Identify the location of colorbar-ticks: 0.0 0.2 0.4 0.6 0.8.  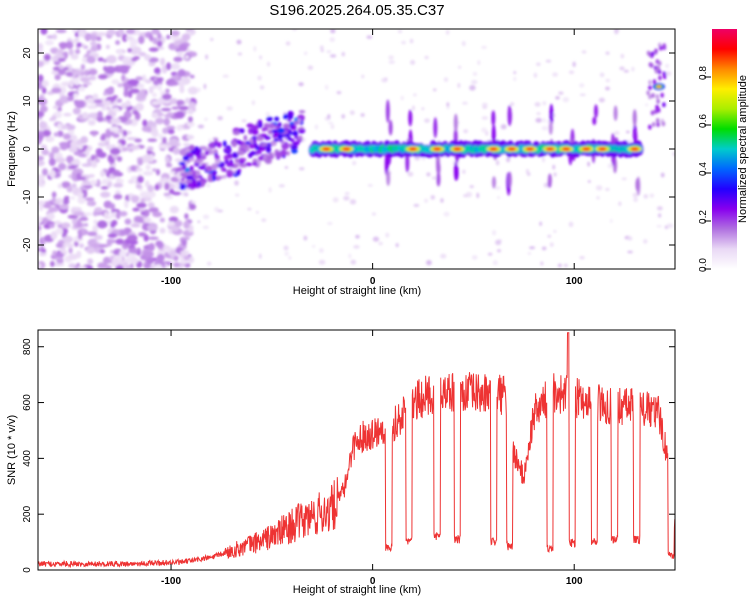
(704, 169).